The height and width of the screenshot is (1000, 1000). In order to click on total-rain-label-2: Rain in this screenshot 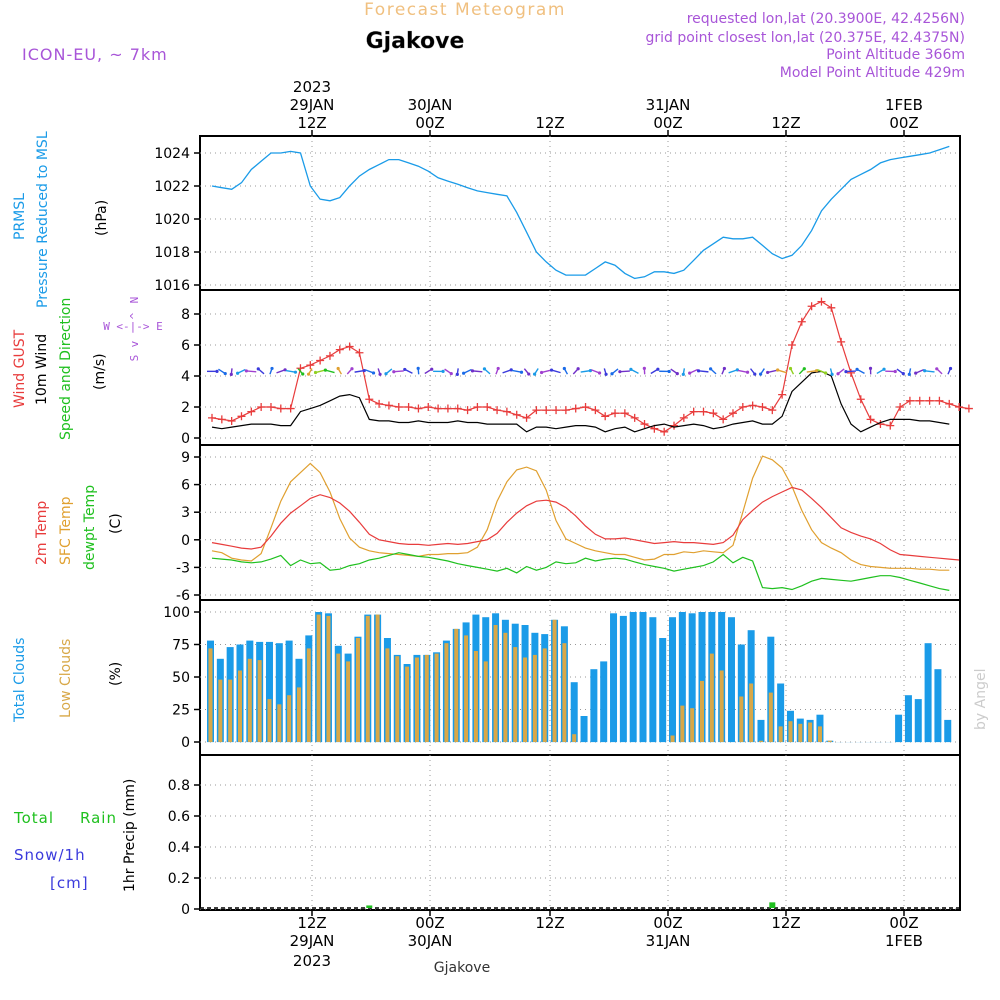, I will do `click(98, 818)`.